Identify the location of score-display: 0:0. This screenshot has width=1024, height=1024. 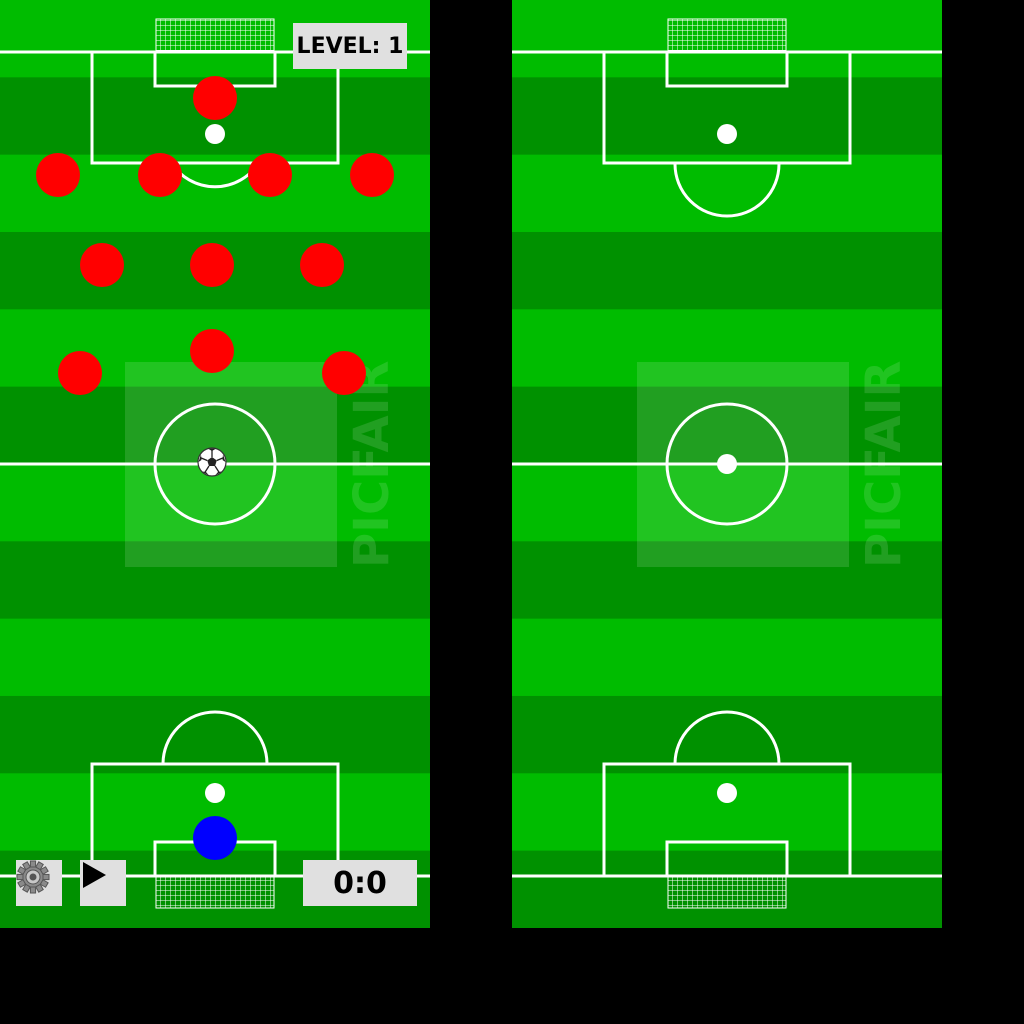
(360, 883).